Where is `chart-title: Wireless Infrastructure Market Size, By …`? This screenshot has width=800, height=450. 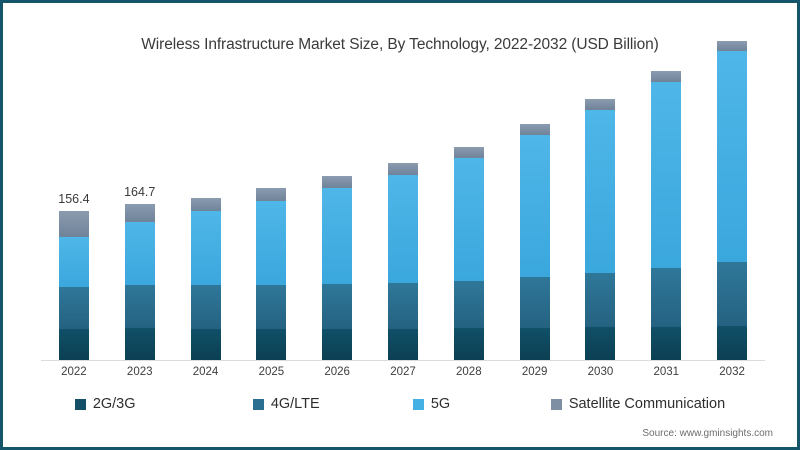 chart-title: Wireless Infrastructure Market Size, By … is located at coordinates (400, 44).